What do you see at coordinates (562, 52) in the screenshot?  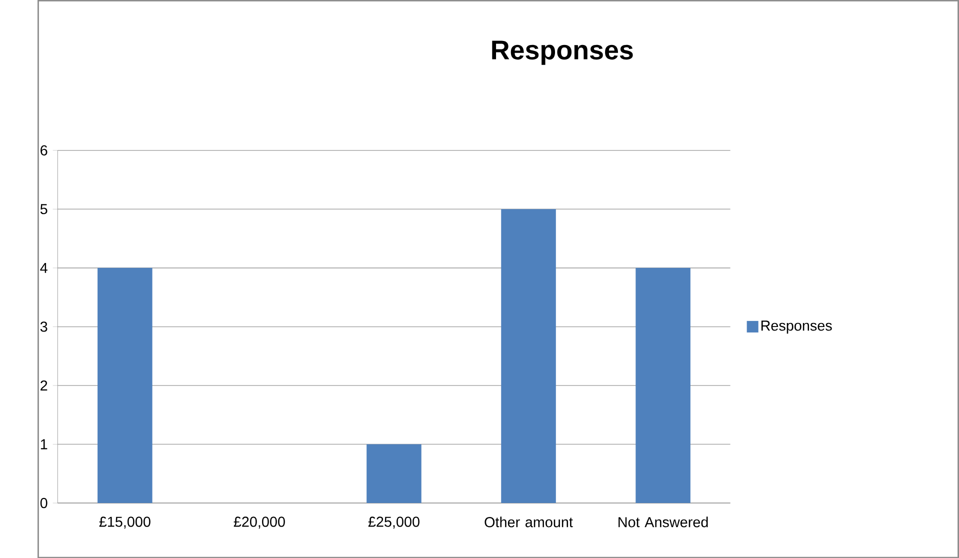 I see `chart-title: Responses` at bounding box center [562, 52].